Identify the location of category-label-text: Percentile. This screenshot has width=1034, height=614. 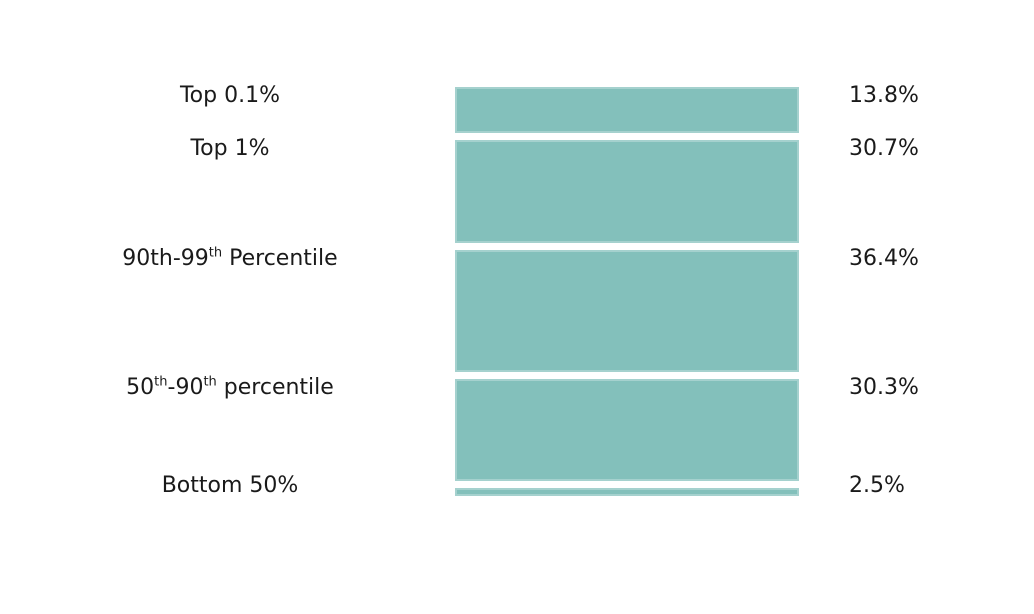
(280, 258).